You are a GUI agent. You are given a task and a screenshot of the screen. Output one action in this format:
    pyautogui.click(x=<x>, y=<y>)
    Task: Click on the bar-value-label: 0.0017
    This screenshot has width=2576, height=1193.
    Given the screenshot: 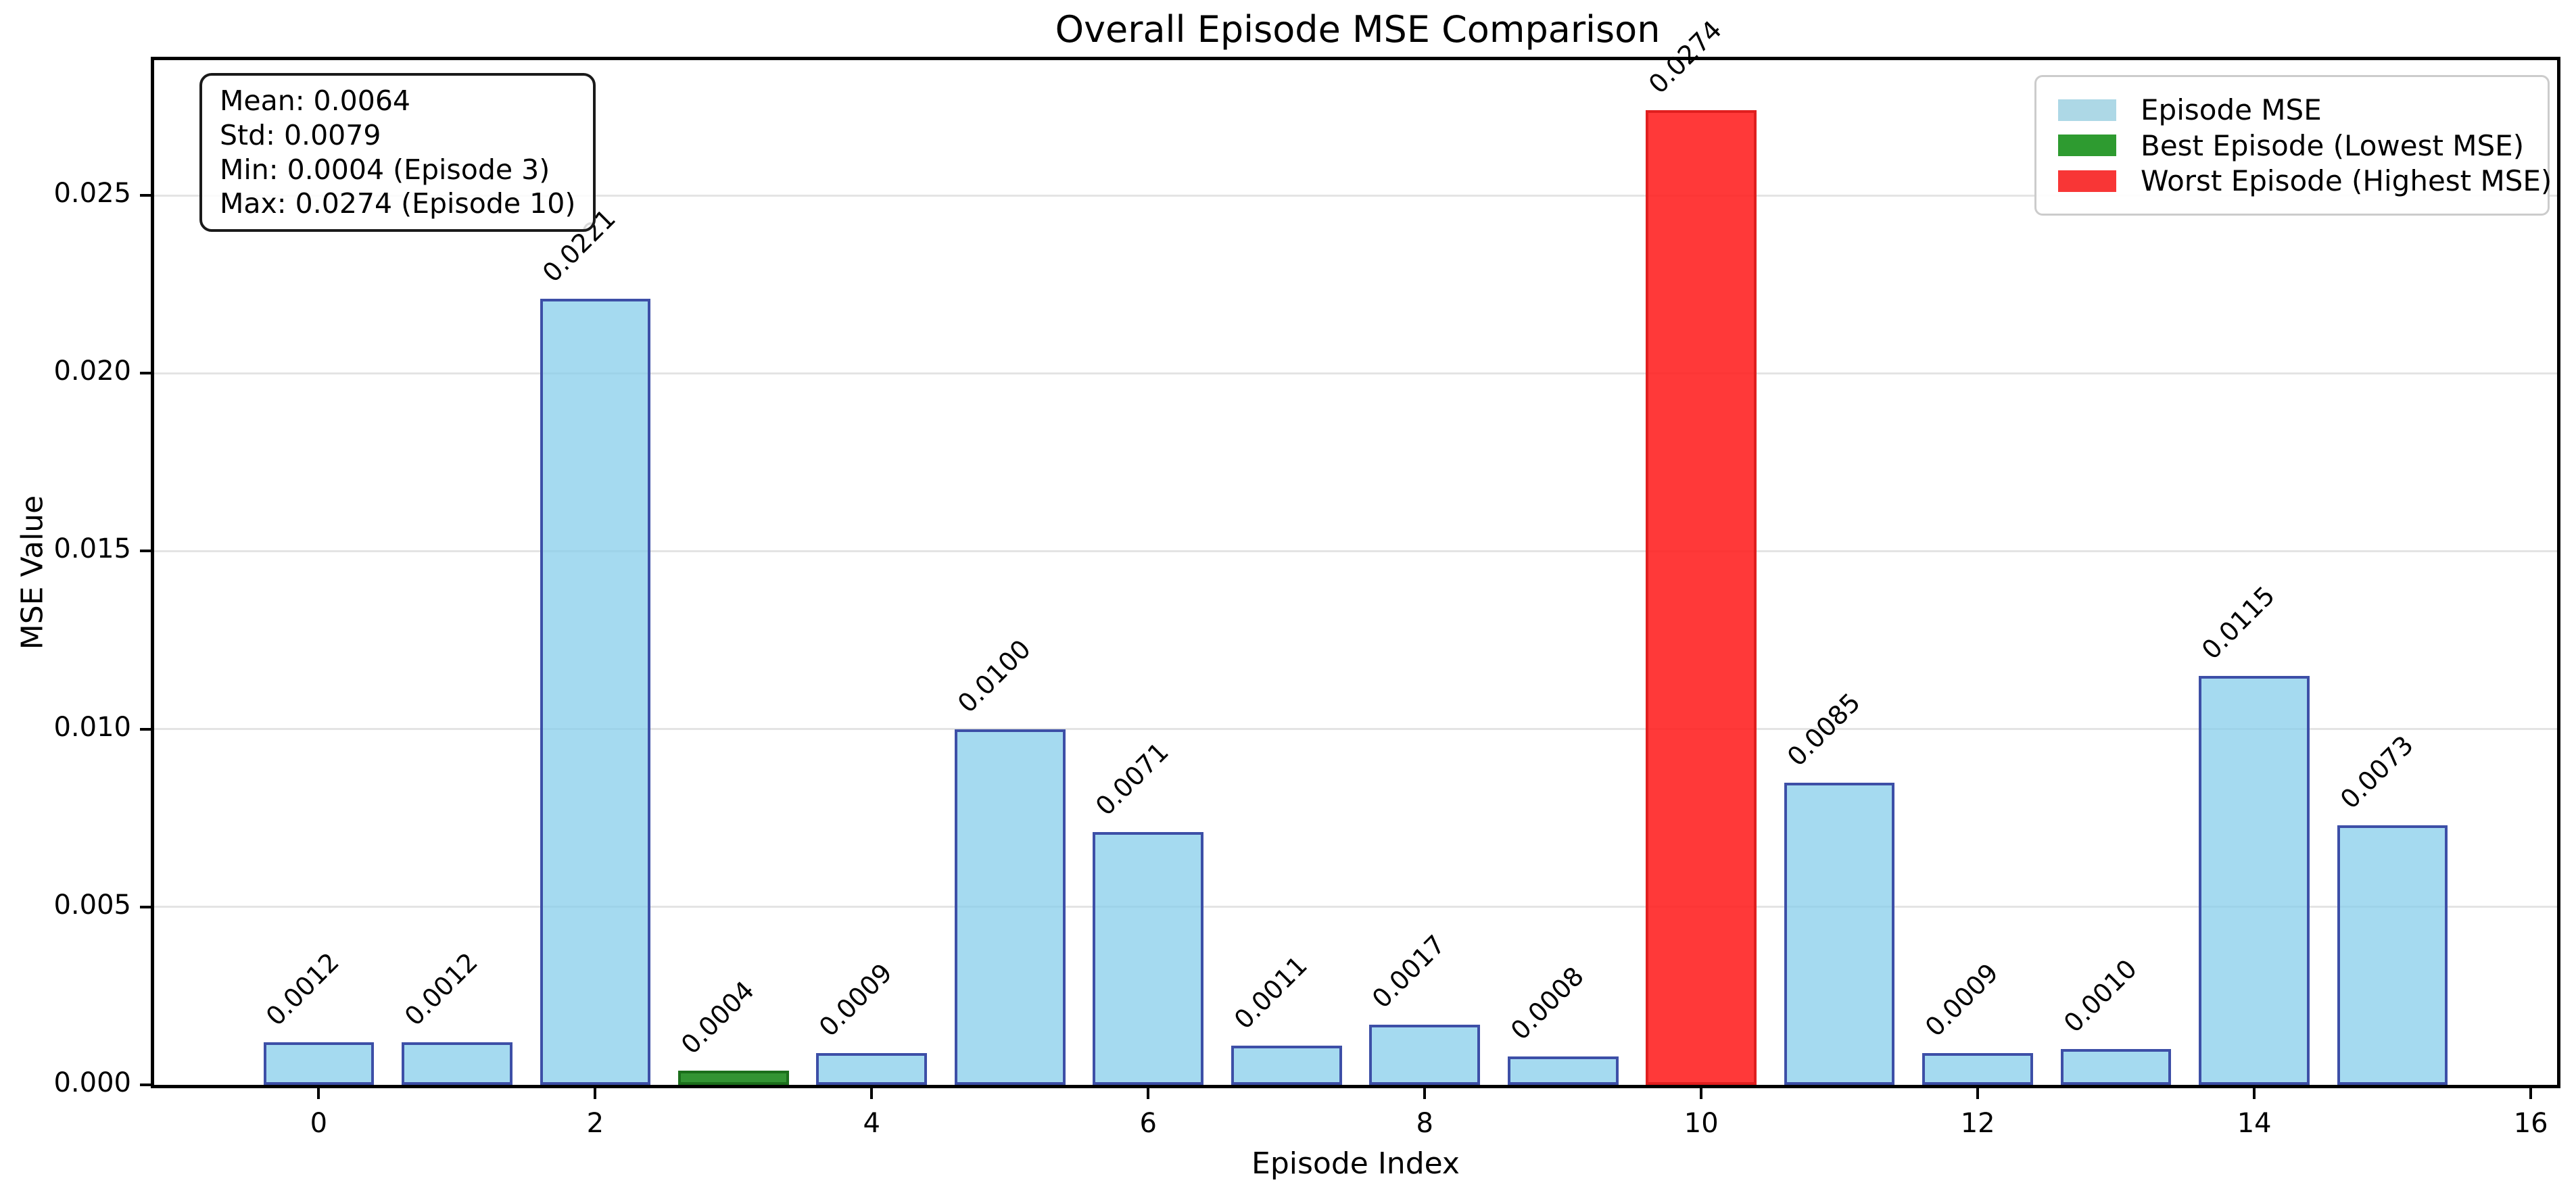 What is the action you would take?
    pyautogui.click(x=1409, y=971)
    